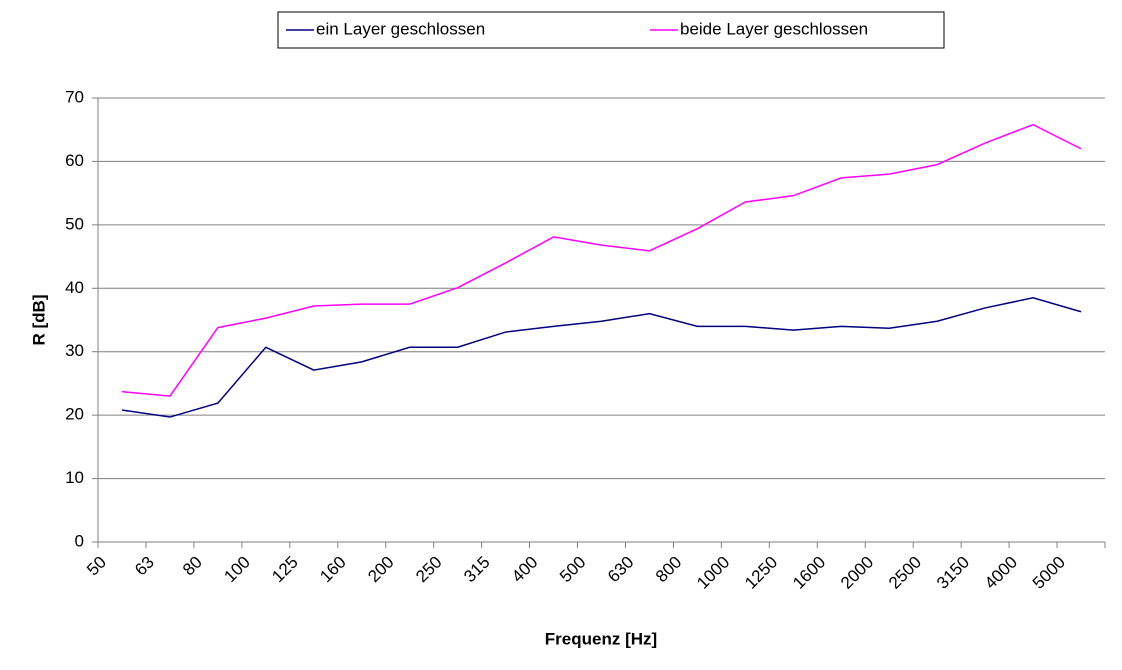  Describe the element at coordinates (74, 287) in the screenshot. I see `y-tick-label: 40` at that location.